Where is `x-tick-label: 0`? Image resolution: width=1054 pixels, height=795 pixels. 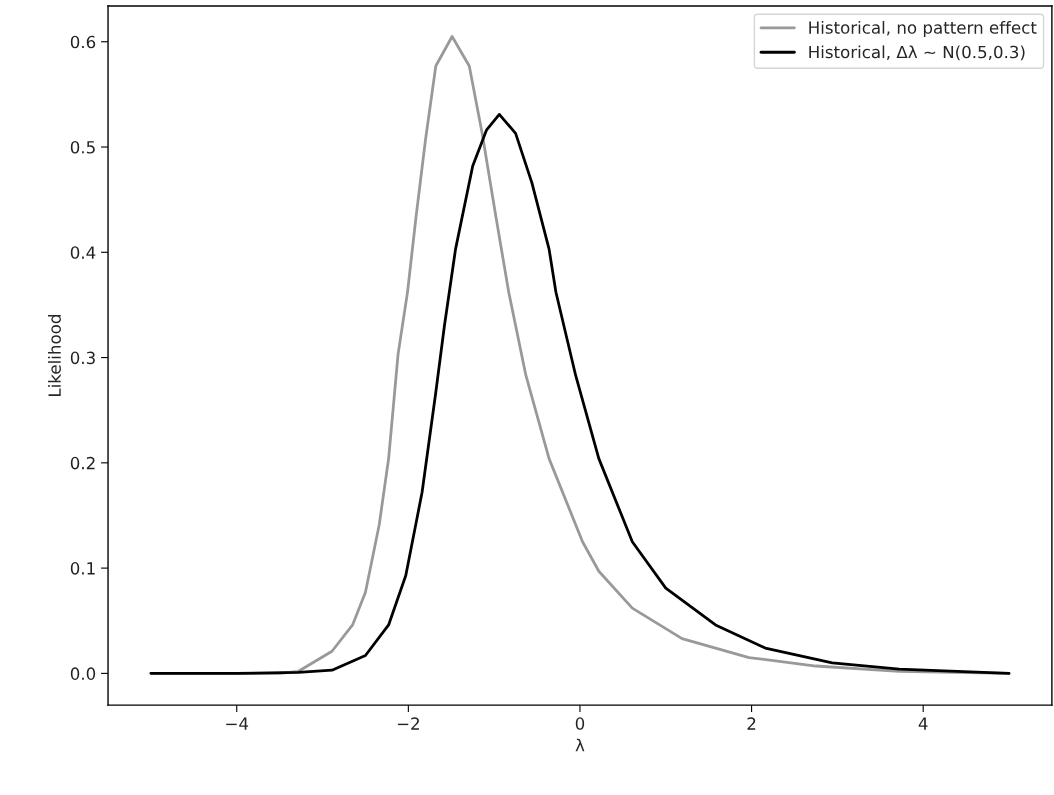 x-tick-label: 0 is located at coordinates (580, 723).